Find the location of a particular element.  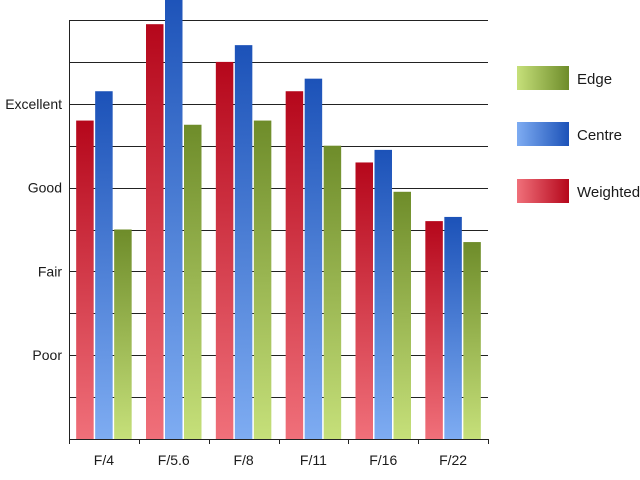

x-tick-label-f-5-6: F/5.6 is located at coordinates (174, 460).